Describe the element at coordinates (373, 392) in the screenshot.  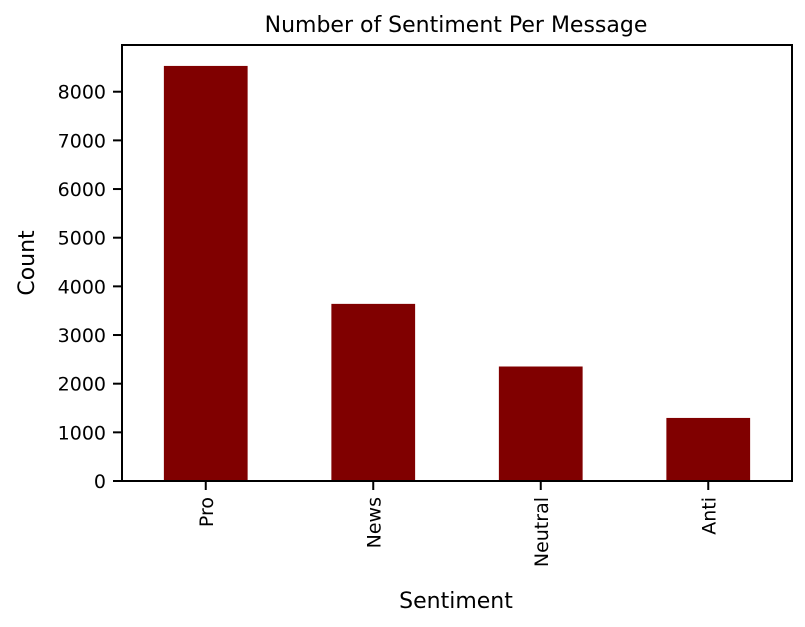
I see `bar-news` at that location.